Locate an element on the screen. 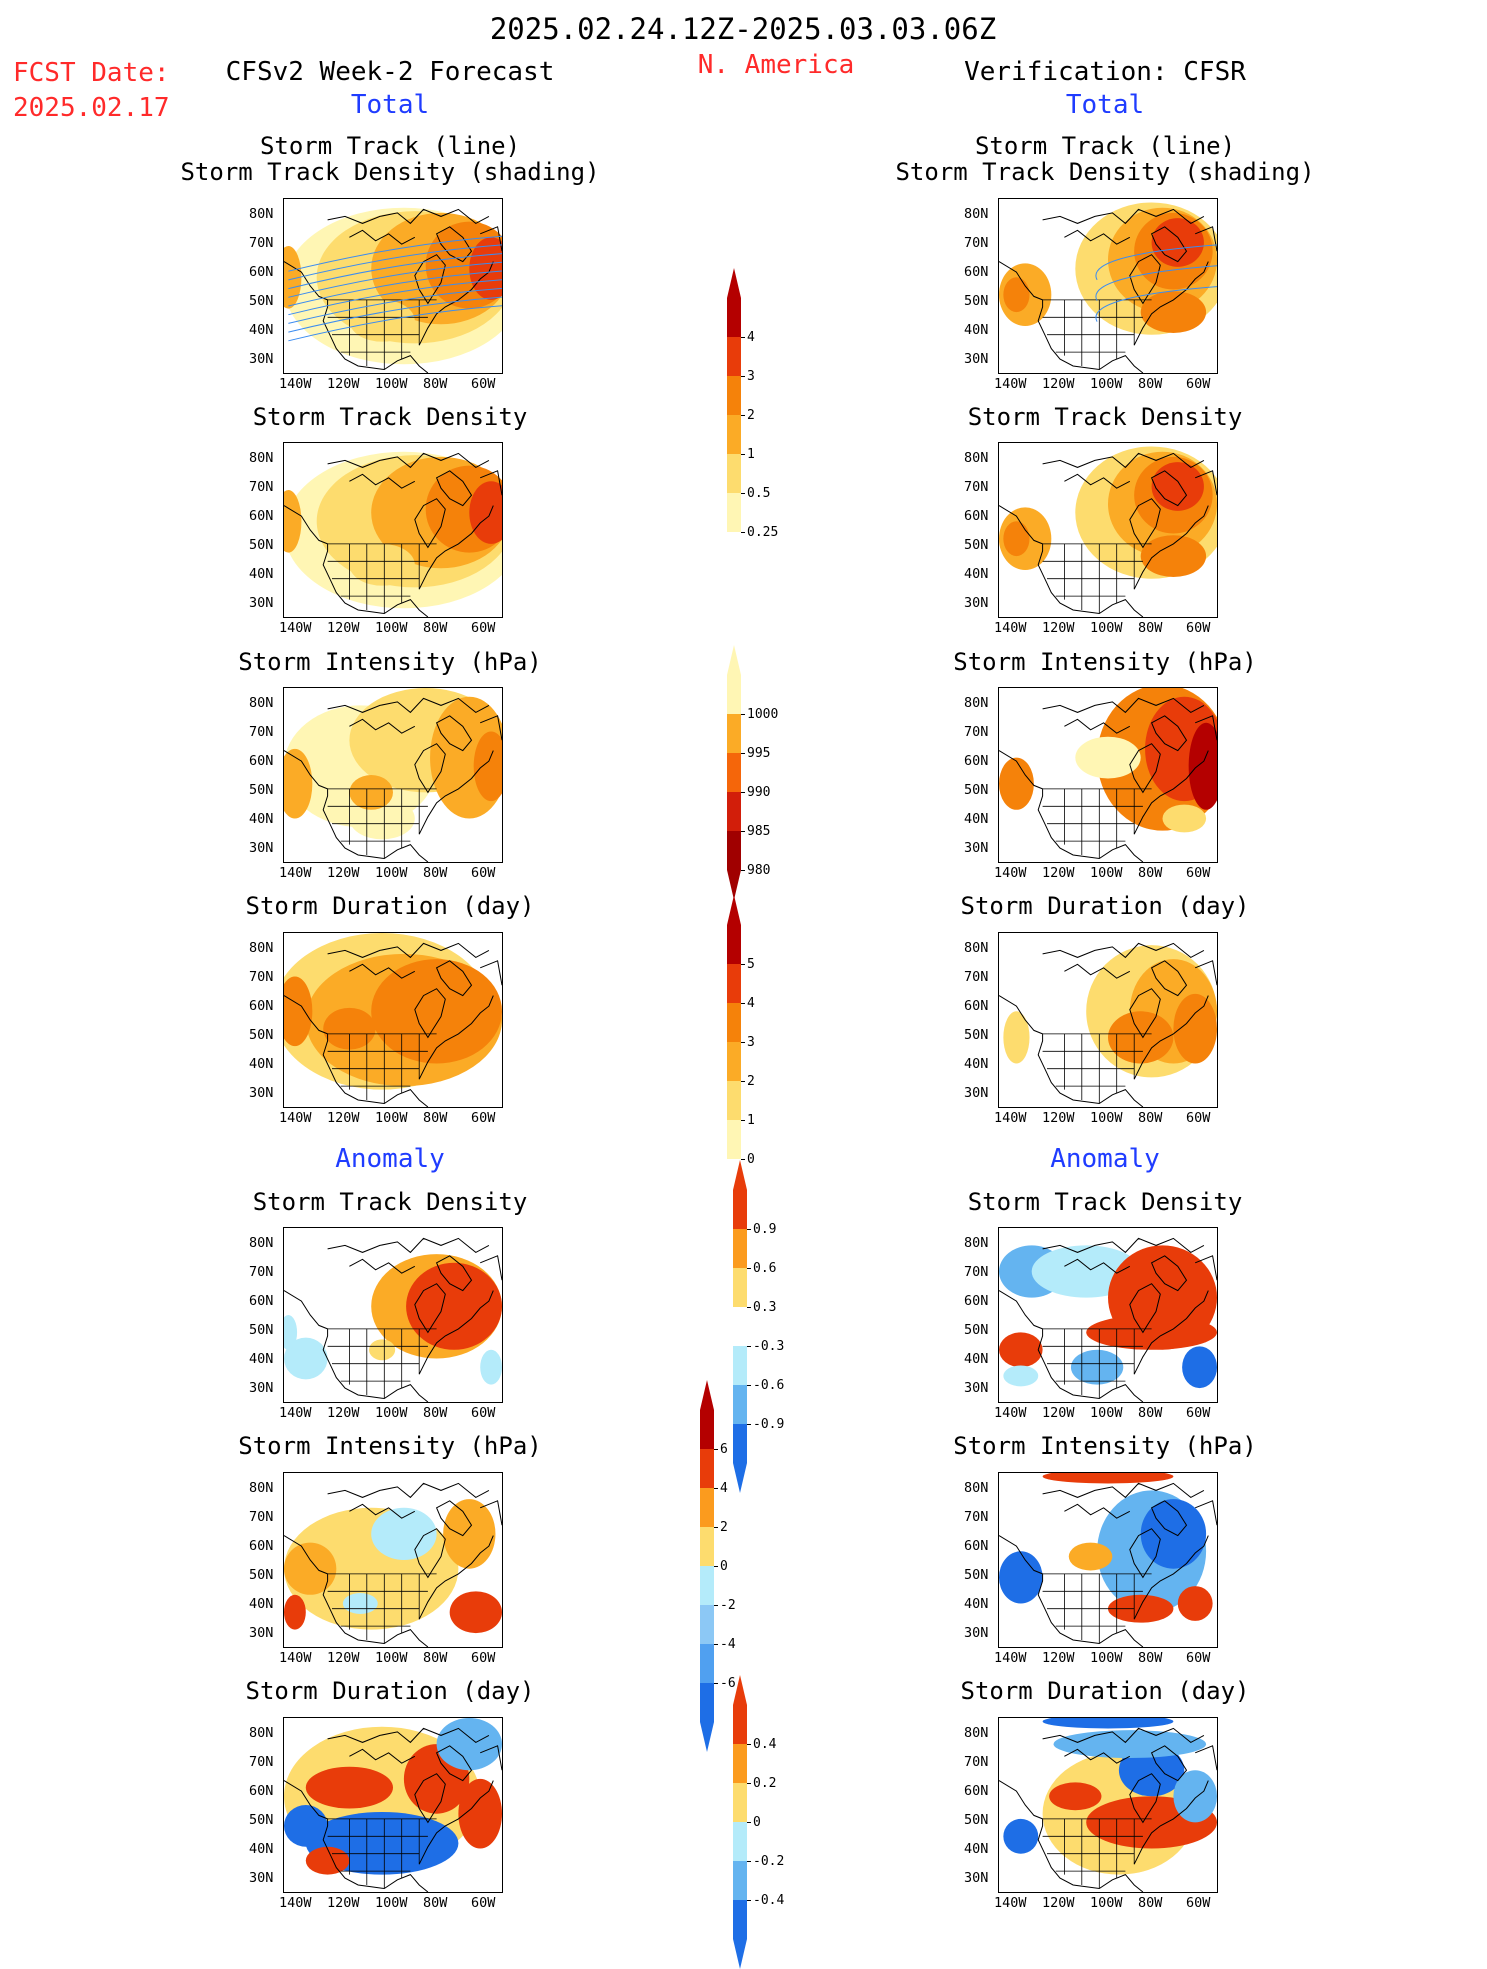 The height and width of the screenshot is (1969, 1487). storm-track-line is located at coordinates (1156, 304).